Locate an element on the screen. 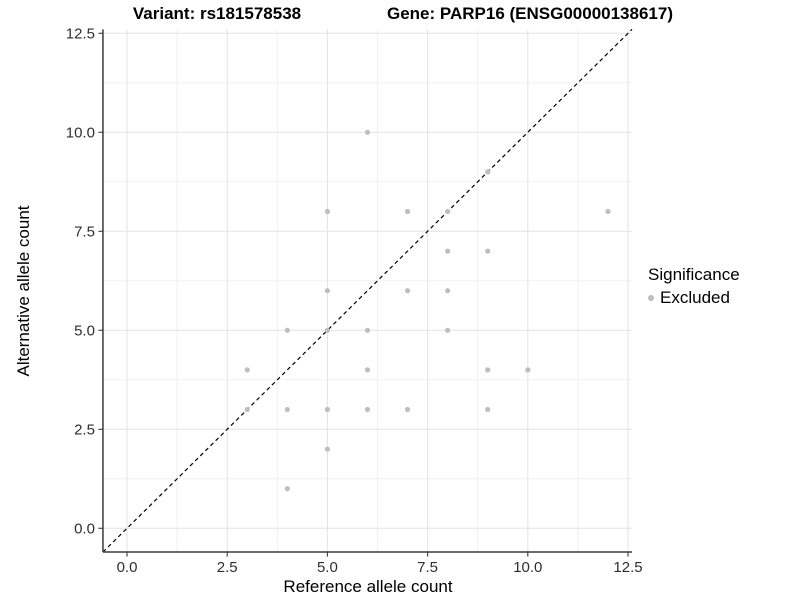  x-axis-title: Reference allele count is located at coordinates (368, 586).